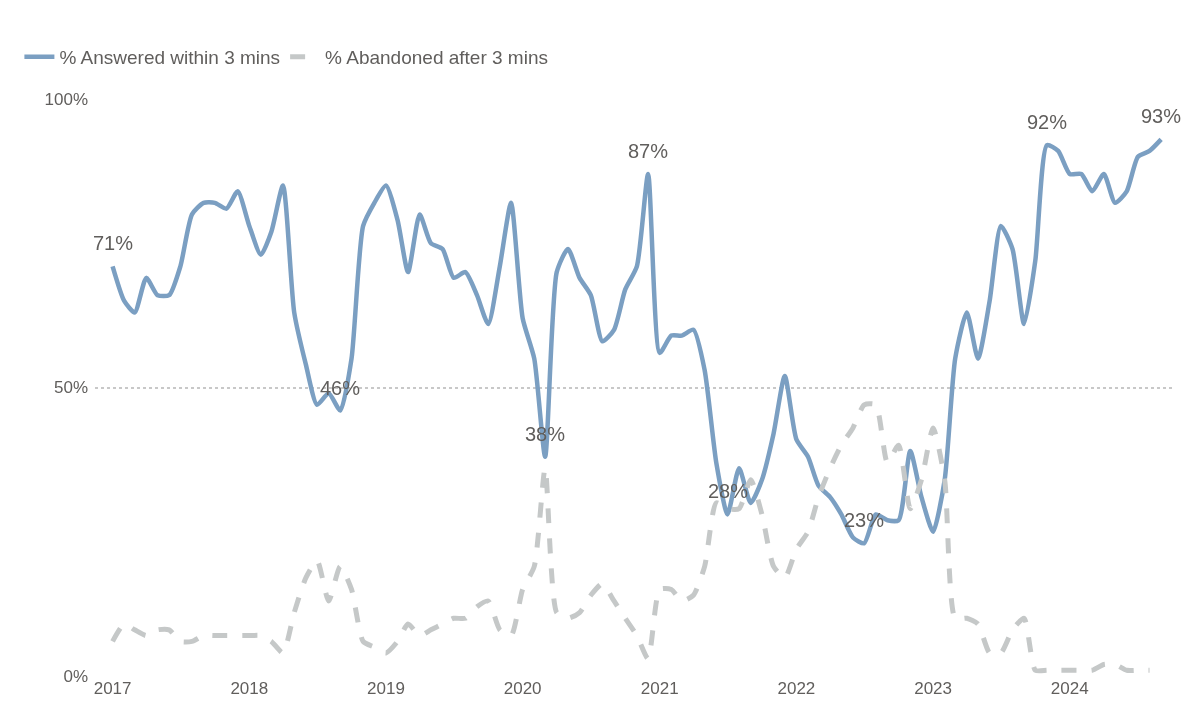  I want to click on y-tick-label: 50%, so click(70, 388).